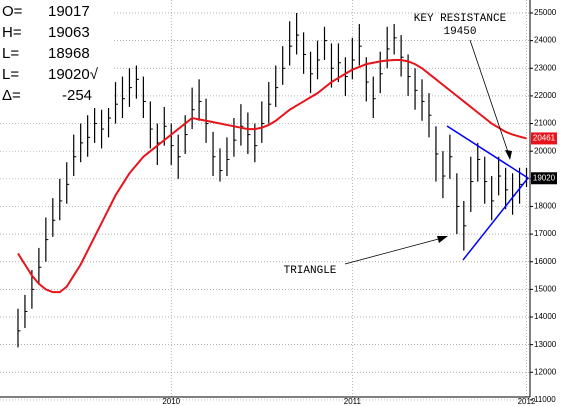 Image resolution: width=570 pixels, height=406 pixels. I want to click on y-tick-label: 24000, so click(545, 40).